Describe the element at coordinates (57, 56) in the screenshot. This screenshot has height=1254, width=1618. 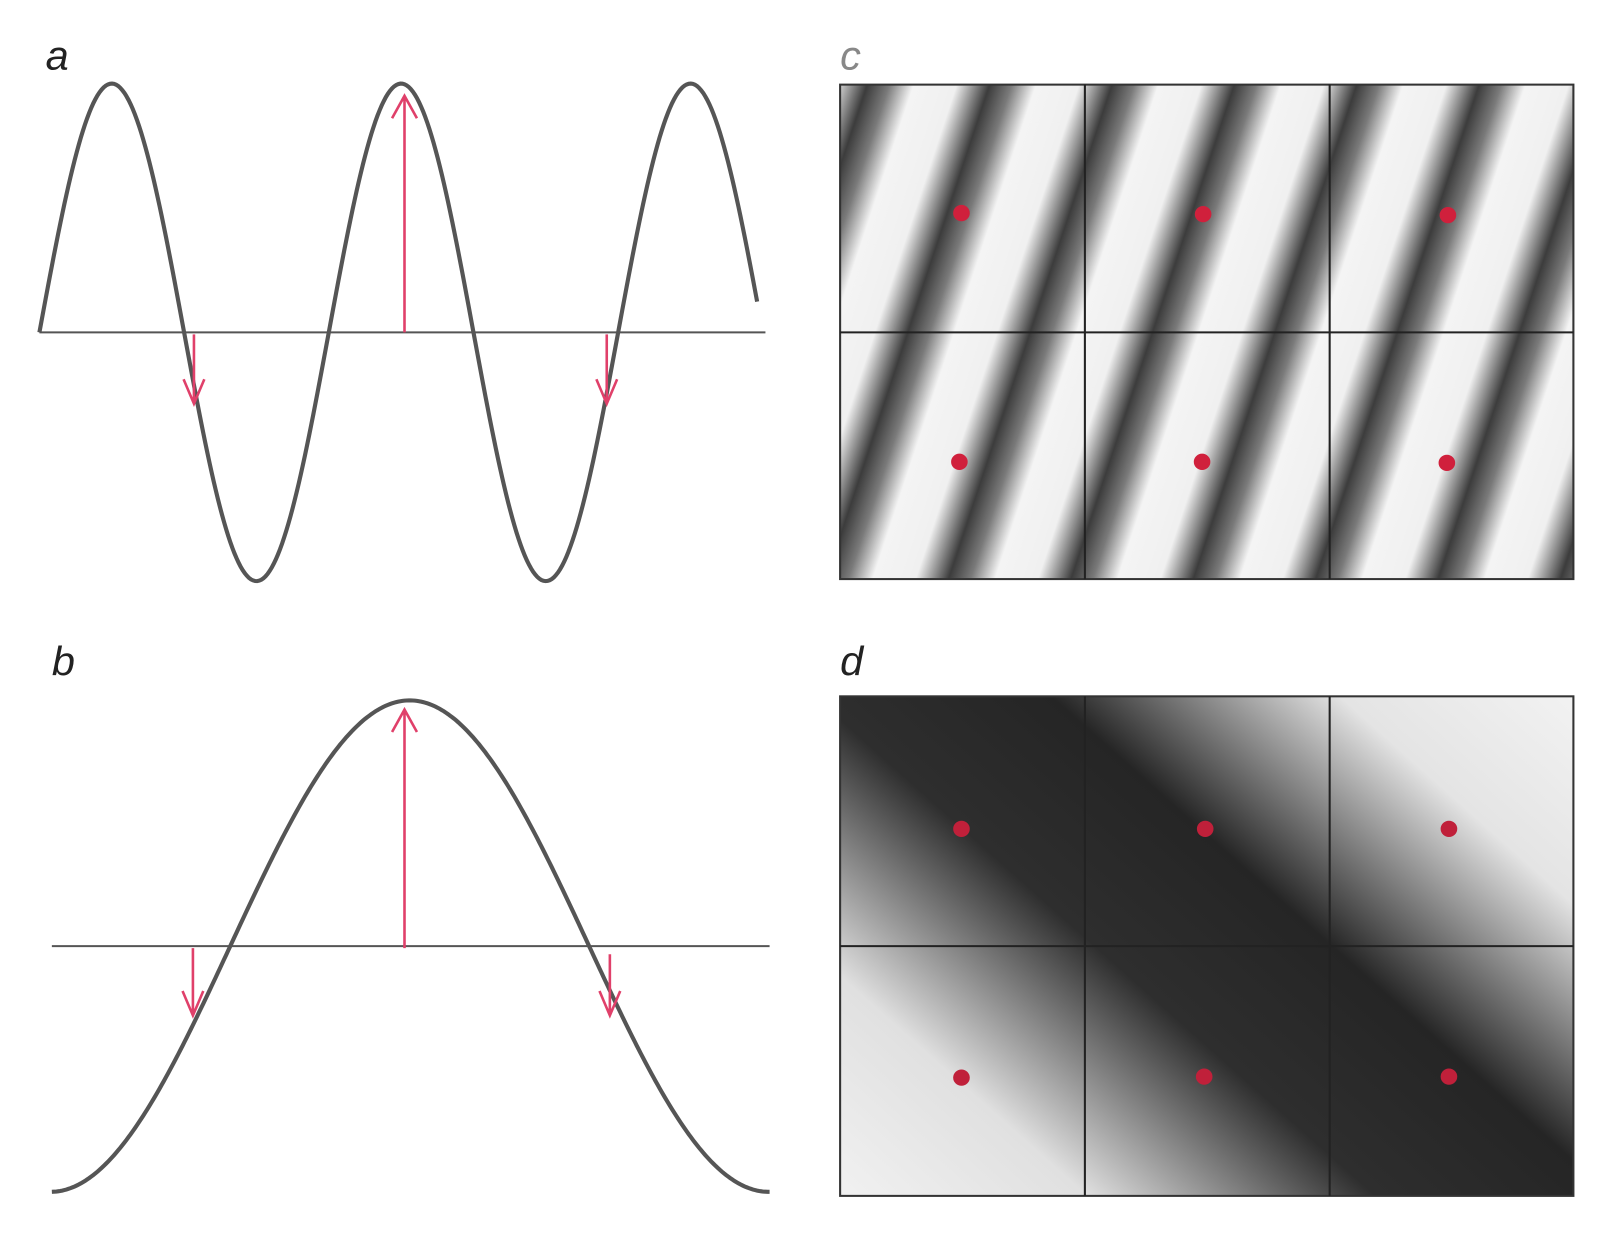
I see `panel-label: a` at that location.